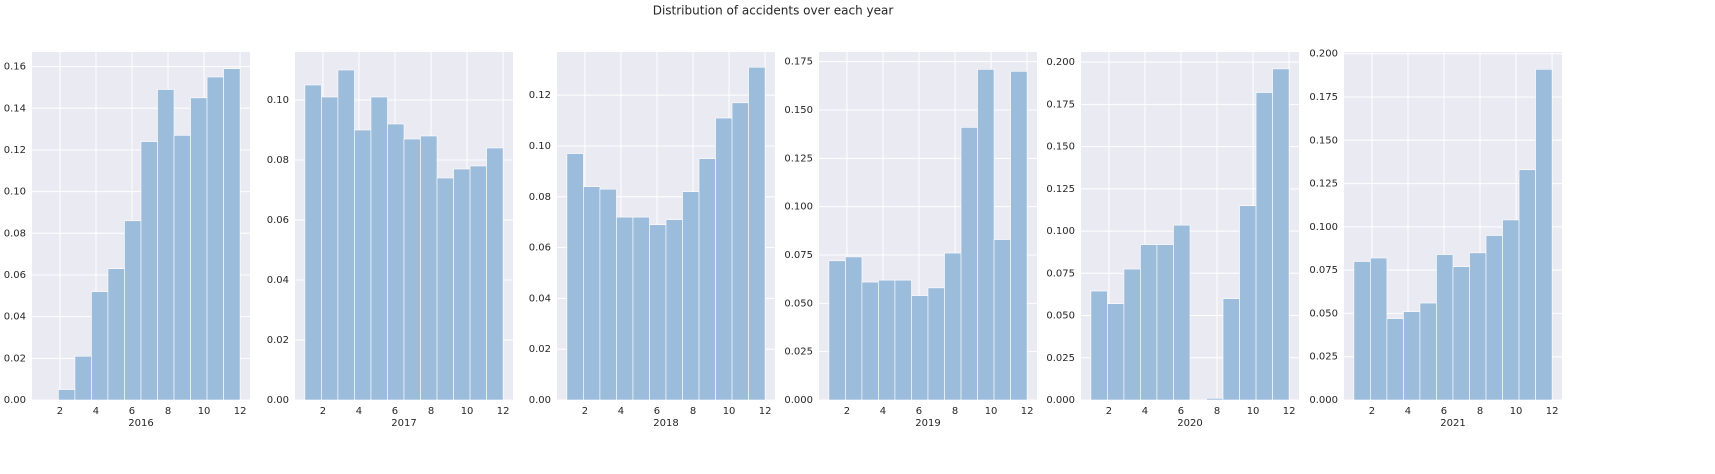 This screenshot has width=1715, height=474. What do you see at coordinates (1060, 147) in the screenshot?
I see `y-tick-label: 0.150` at bounding box center [1060, 147].